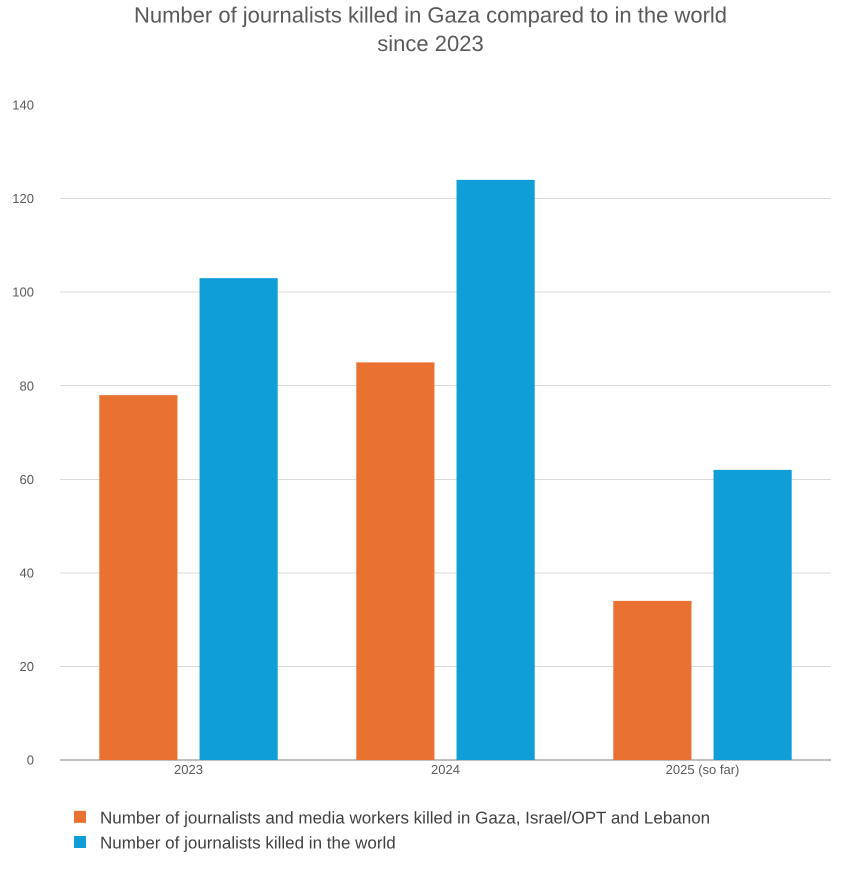  I want to click on y-tick-label: 100, so click(23, 292).